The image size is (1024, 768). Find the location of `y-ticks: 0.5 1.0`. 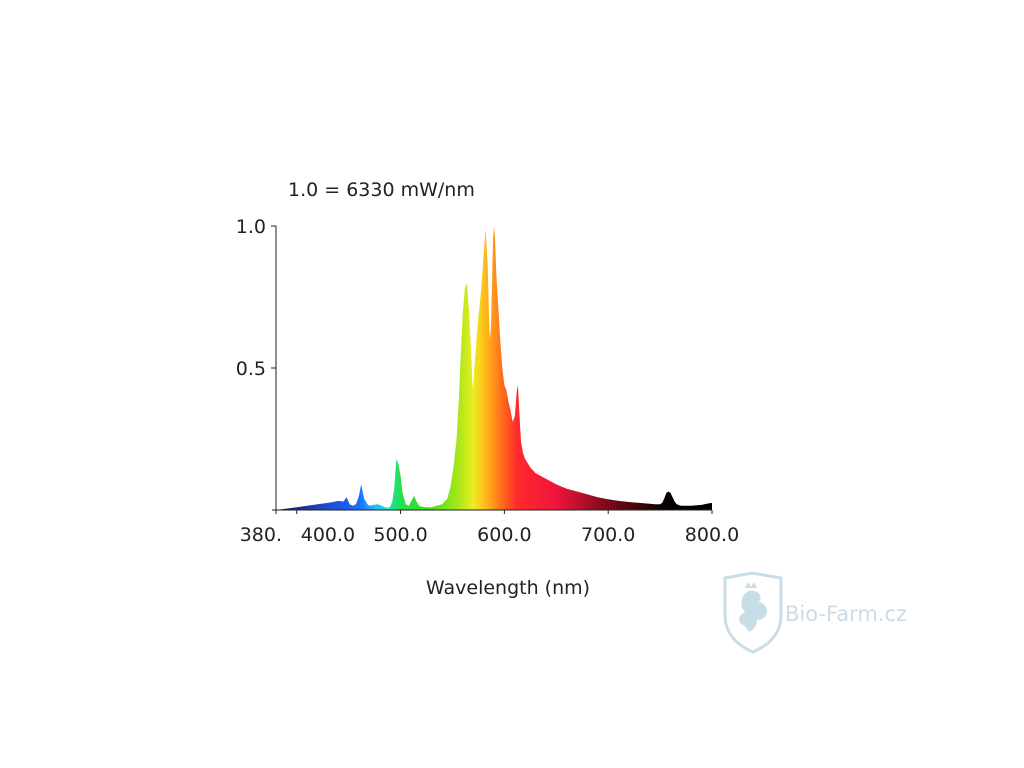

y-ticks: 0.5 1.0 is located at coordinates (256, 298).